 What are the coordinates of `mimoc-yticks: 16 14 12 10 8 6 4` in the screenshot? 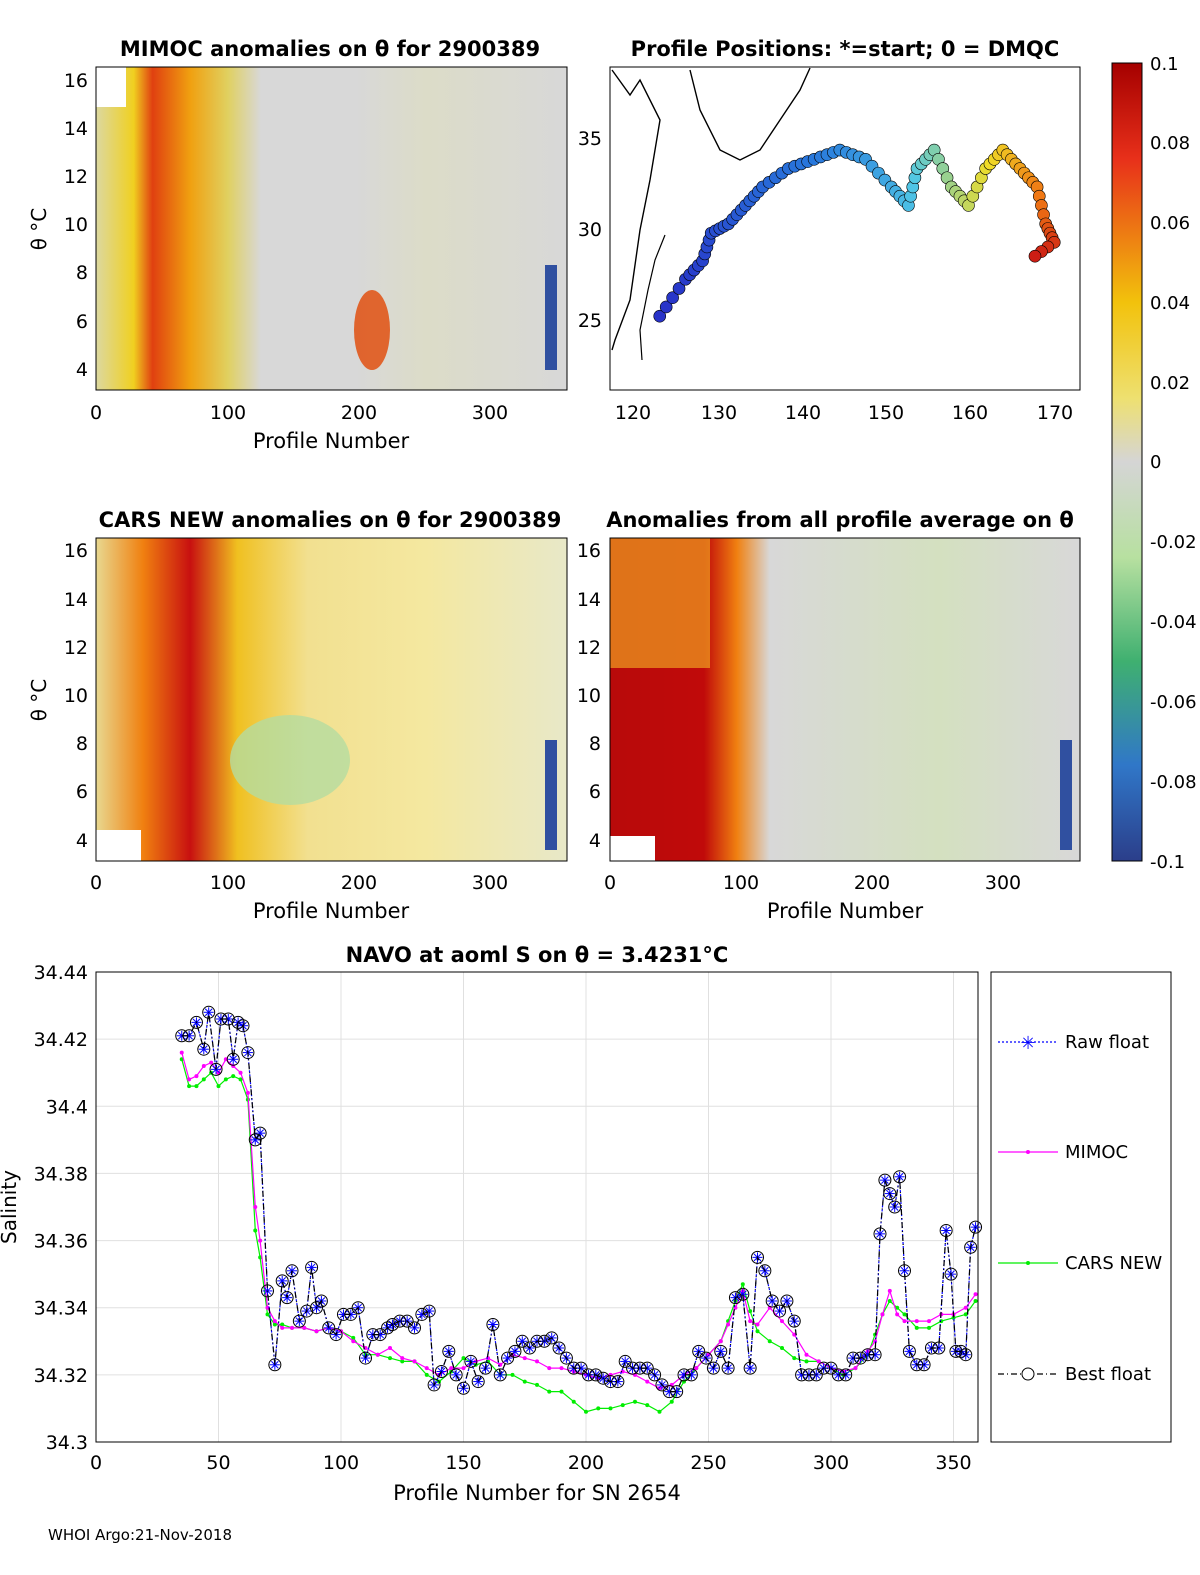 It's located at (76, 225).